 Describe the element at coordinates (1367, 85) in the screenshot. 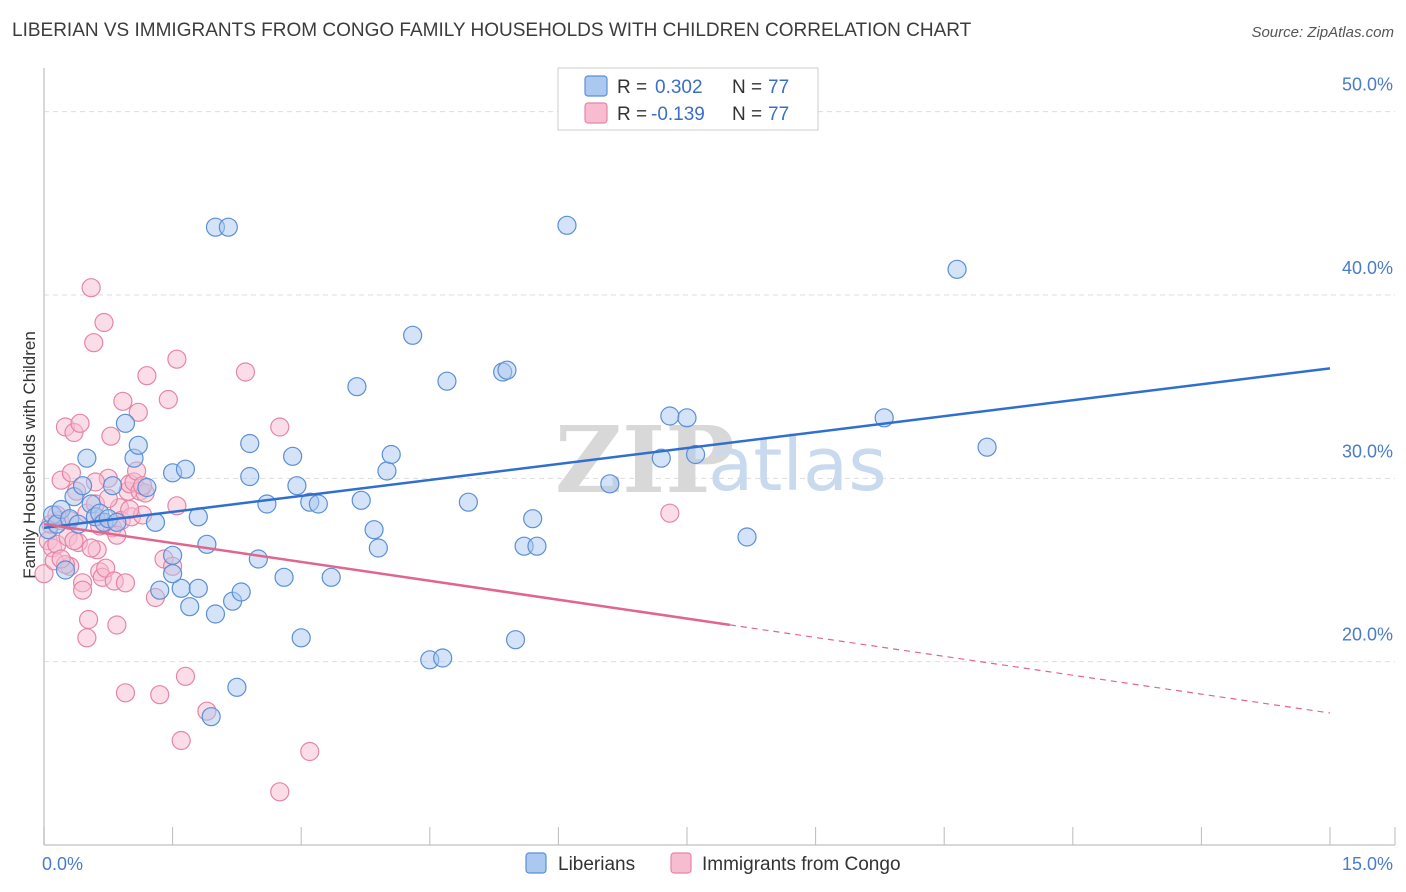

I see `y-tick-label-3: 50.0%` at that location.